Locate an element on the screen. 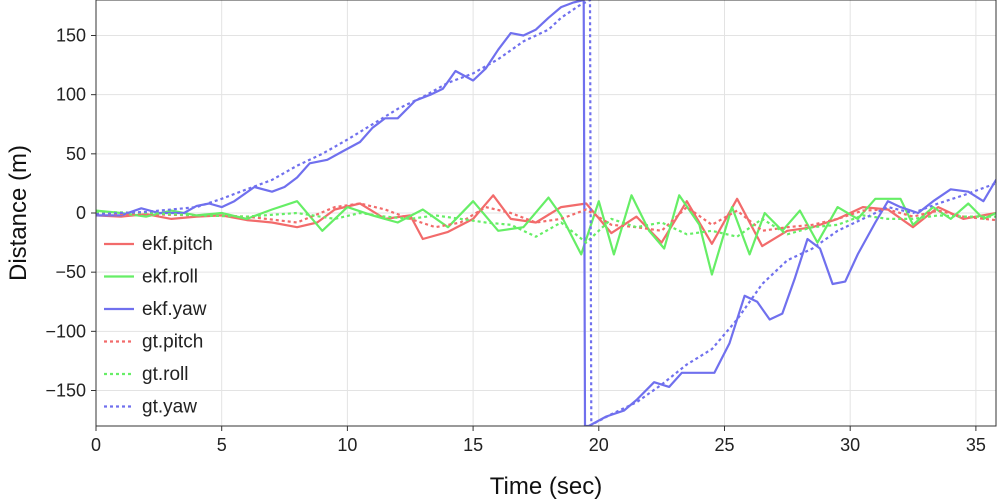  y-tick-label: 0 is located at coordinates (81, 213).